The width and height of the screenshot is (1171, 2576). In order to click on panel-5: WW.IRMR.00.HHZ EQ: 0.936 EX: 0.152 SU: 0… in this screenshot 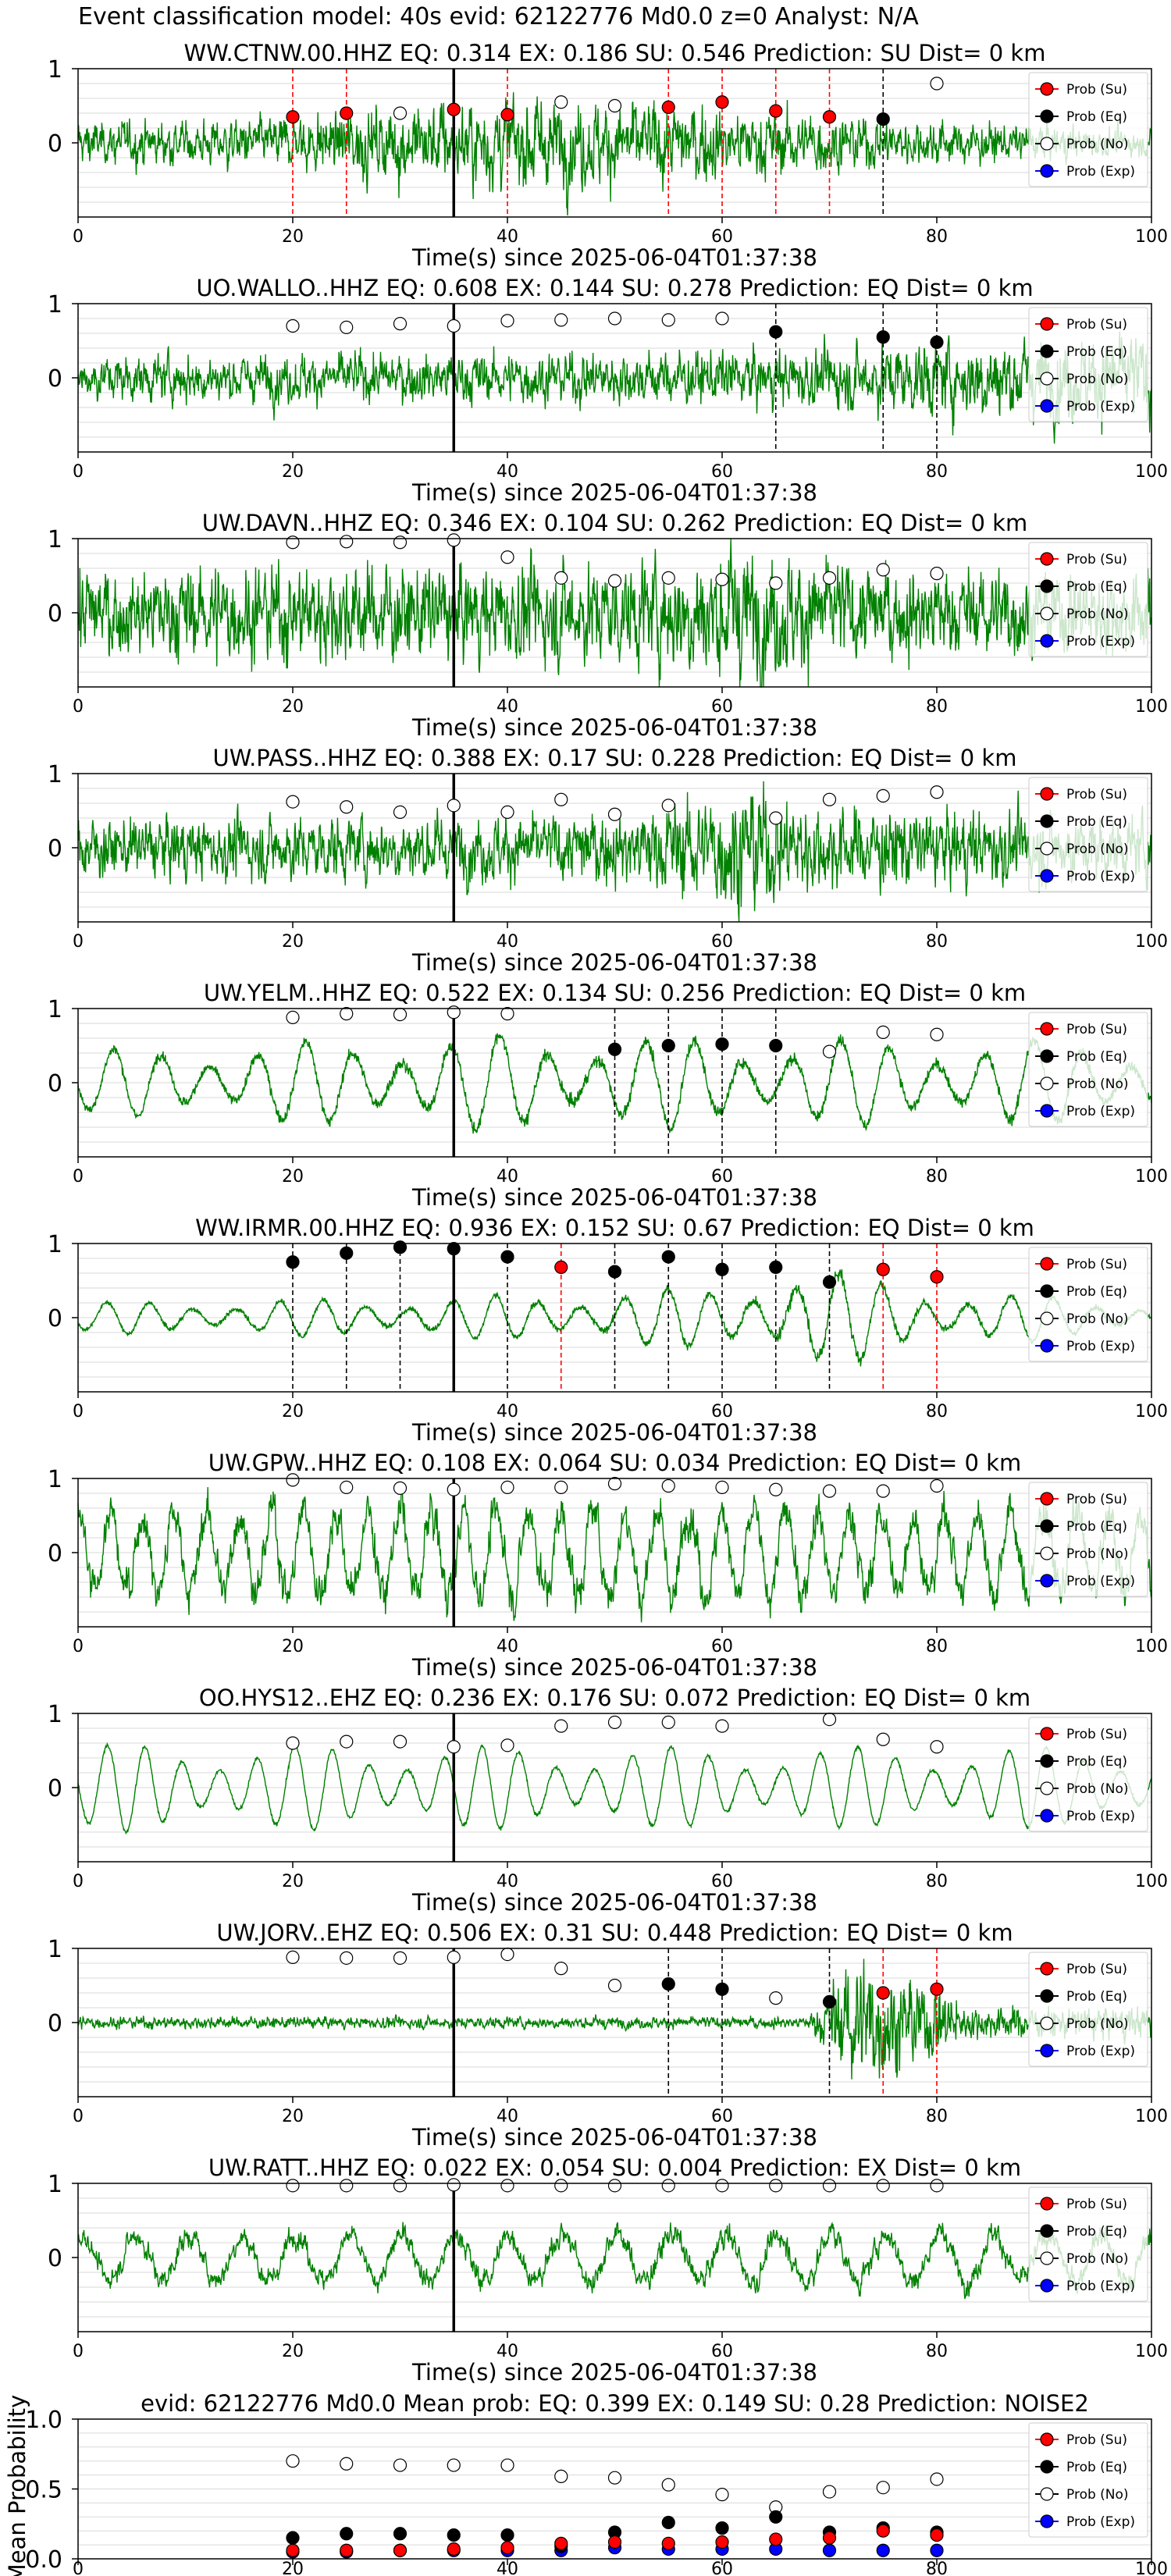, I will do `click(608, 1330)`.